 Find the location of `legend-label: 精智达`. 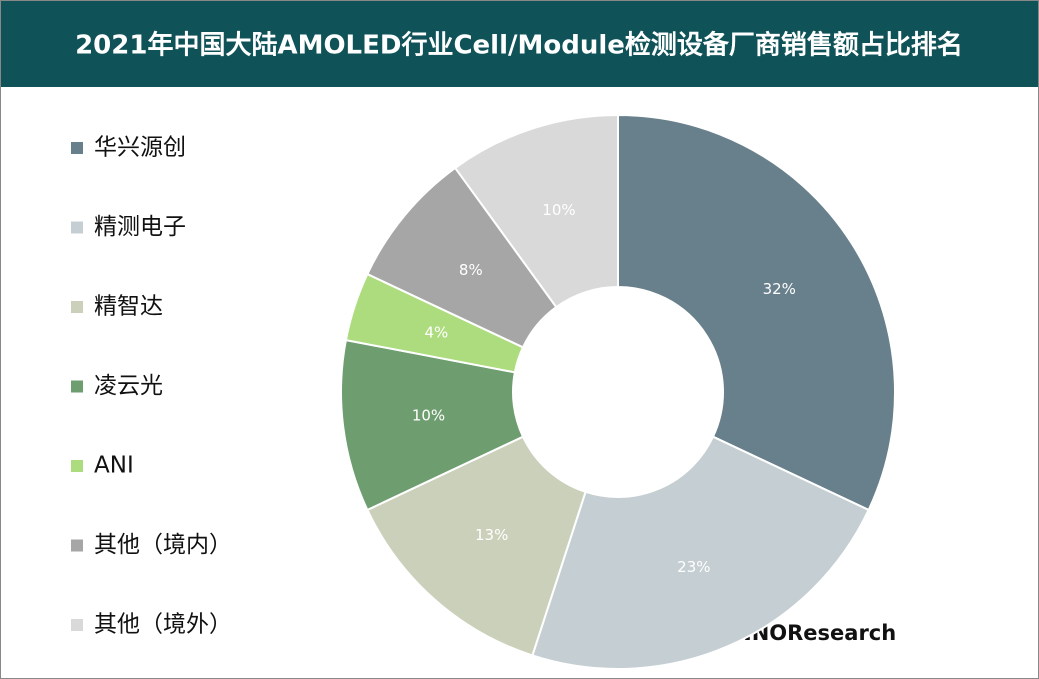

legend-label: 精智达 is located at coordinates (128, 307).